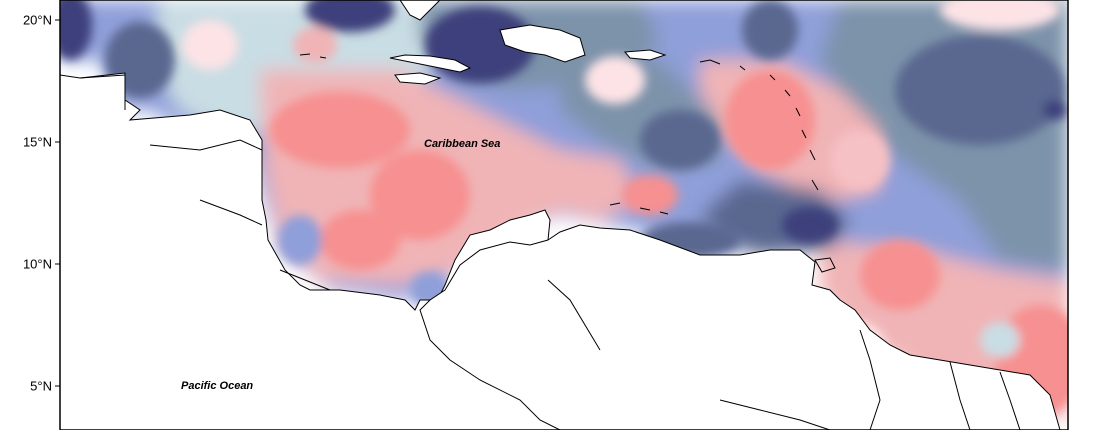 The height and width of the screenshot is (430, 1100). Describe the element at coordinates (313, 56) in the screenshot. I see `island-cayman` at that location.